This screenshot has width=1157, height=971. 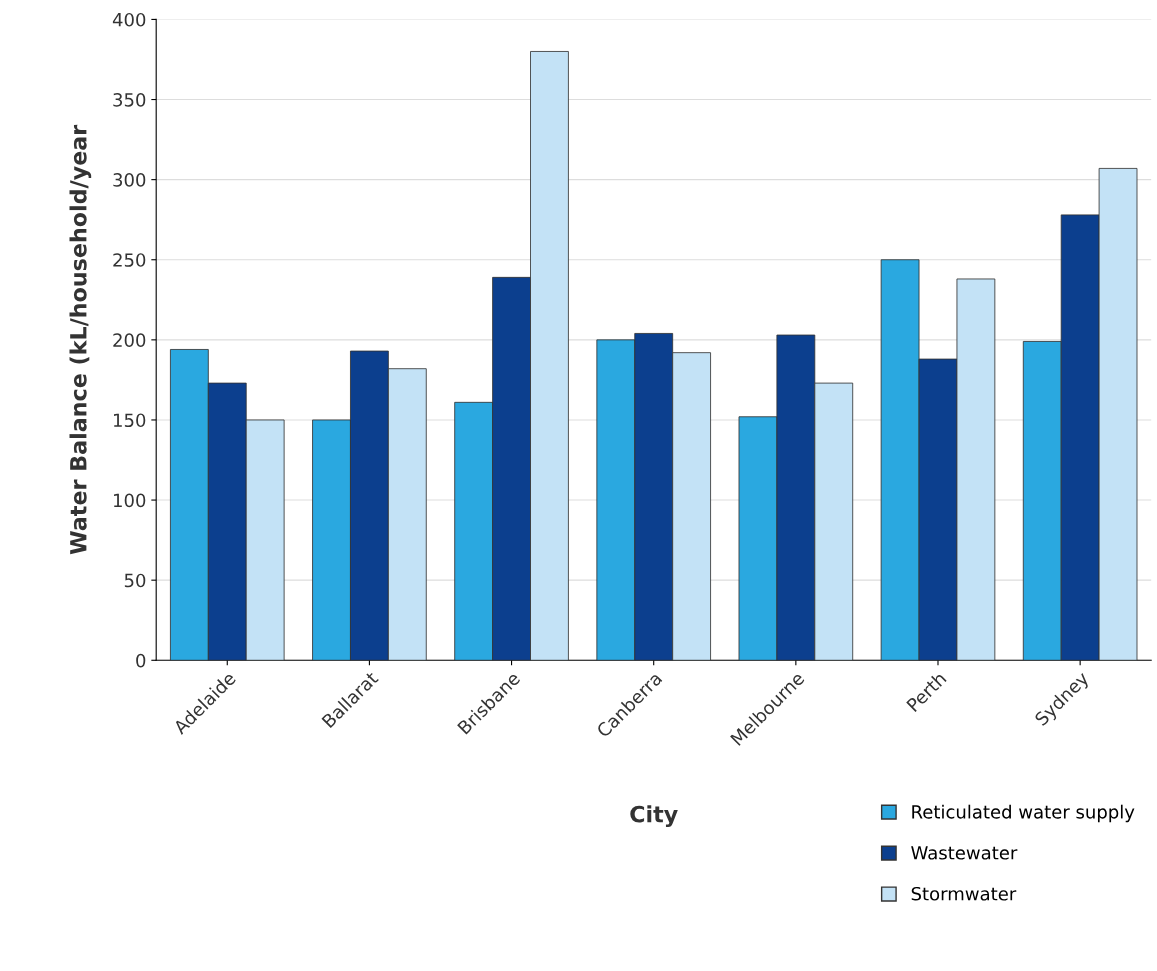 What do you see at coordinates (129, 99) in the screenshot?
I see `y-tick-label: 350` at bounding box center [129, 99].